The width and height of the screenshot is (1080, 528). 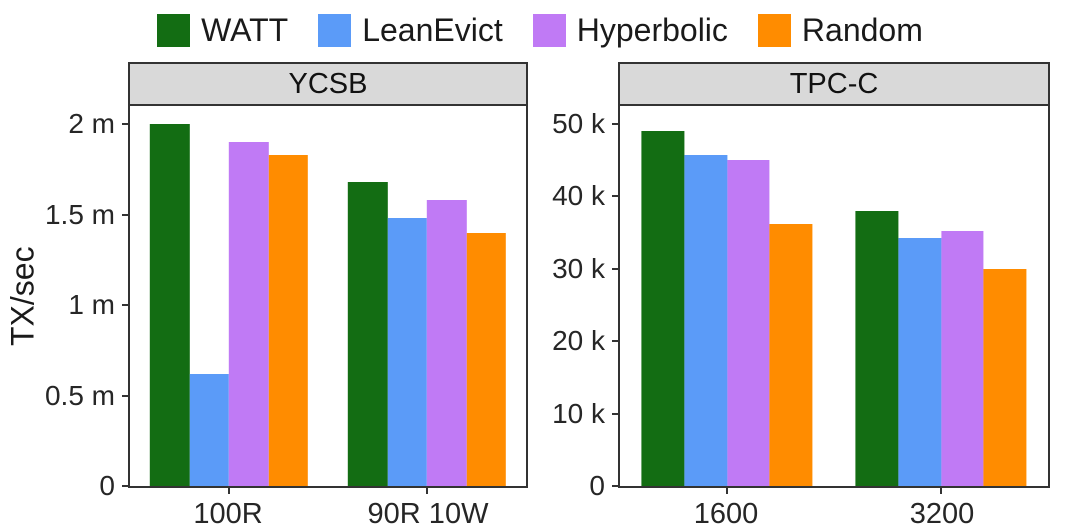 I want to click on y-tick-label: 2 m, so click(x=91, y=124).